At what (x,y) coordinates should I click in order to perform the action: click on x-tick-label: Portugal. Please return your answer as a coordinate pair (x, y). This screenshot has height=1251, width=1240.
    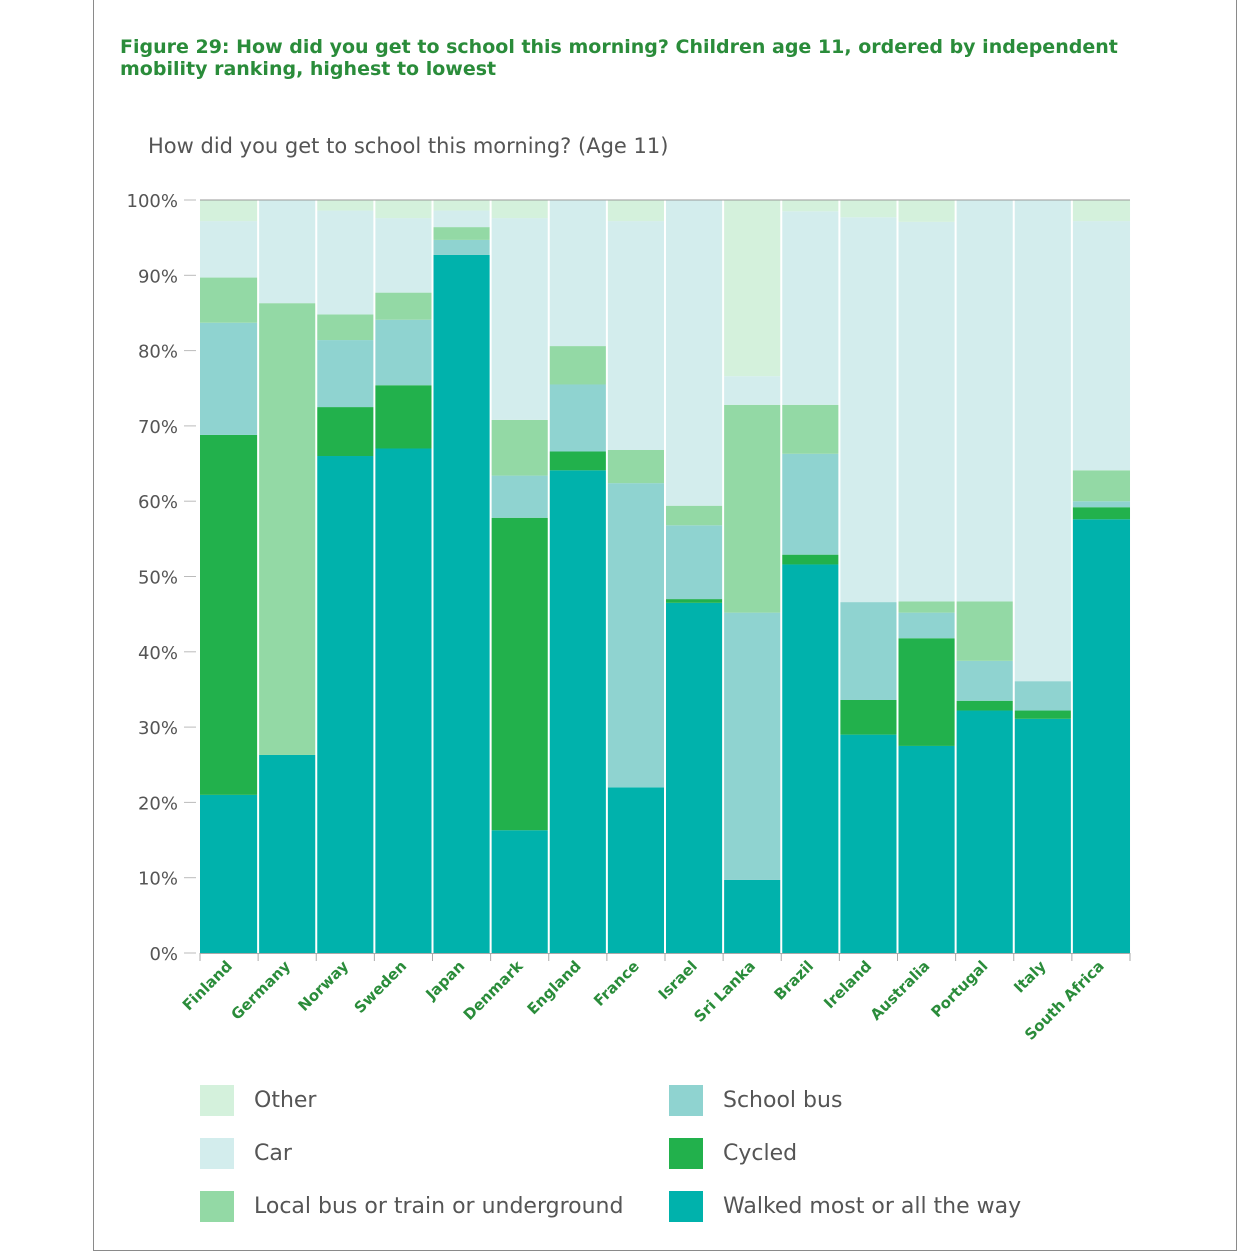
    Looking at the image, I should click on (959, 989).